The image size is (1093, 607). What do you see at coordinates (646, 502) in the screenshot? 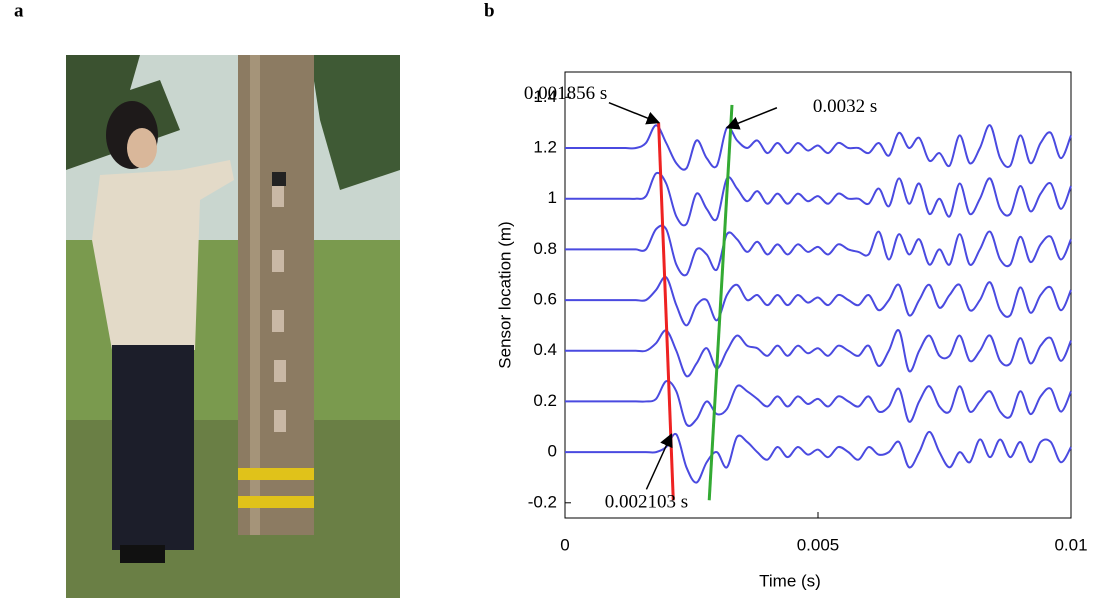
I see `annotation-label: 0.002103 s` at bounding box center [646, 502].